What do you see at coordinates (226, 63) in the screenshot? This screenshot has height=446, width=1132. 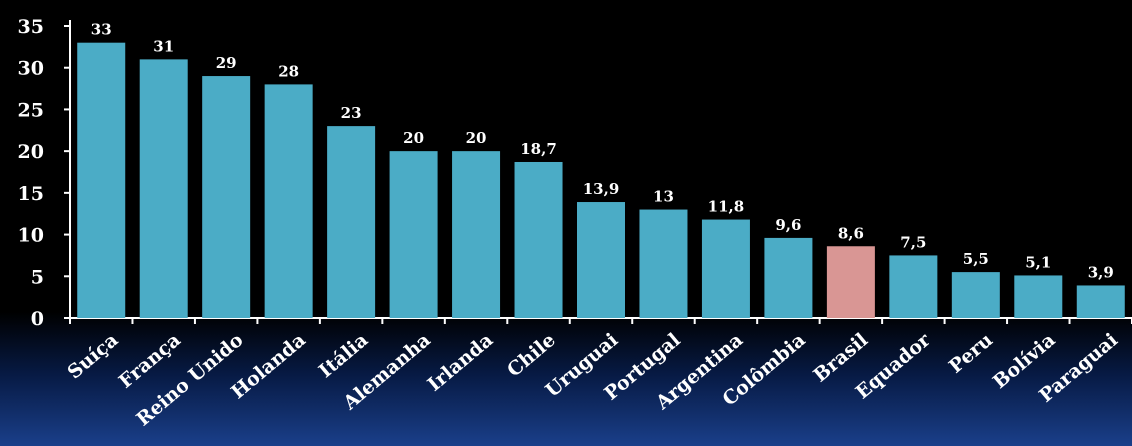 I see `data-label: 29` at bounding box center [226, 63].